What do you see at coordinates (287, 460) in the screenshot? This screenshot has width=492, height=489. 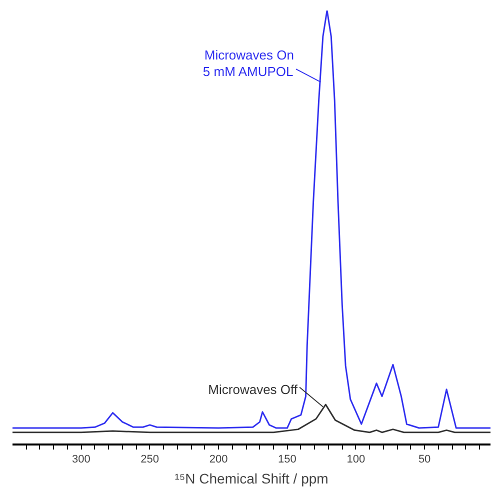 I see `x-tick-label: 150` at bounding box center [287, 460].